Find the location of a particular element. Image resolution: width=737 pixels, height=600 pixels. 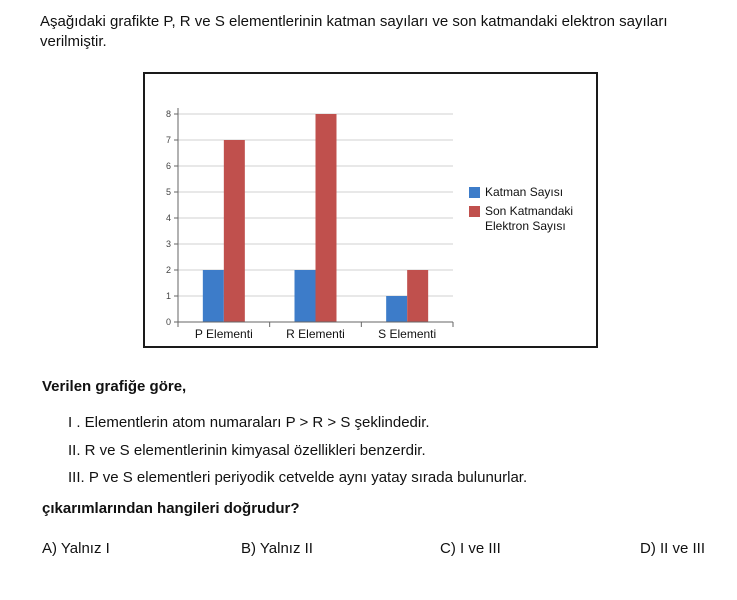

y-tick-label: 8 is located at coordinates (168, 114).